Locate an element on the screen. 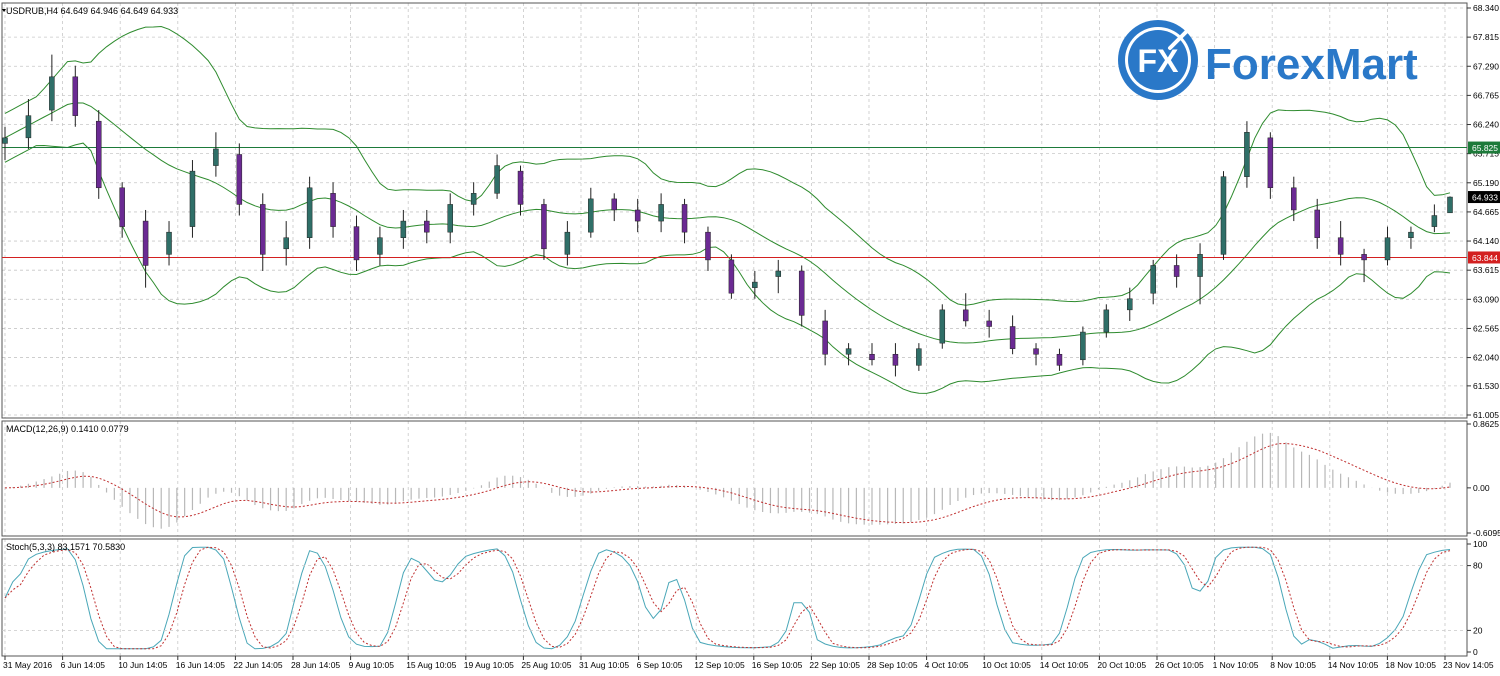  macd-tick-label: 0.8625 is located at coordinates (1486, 424).